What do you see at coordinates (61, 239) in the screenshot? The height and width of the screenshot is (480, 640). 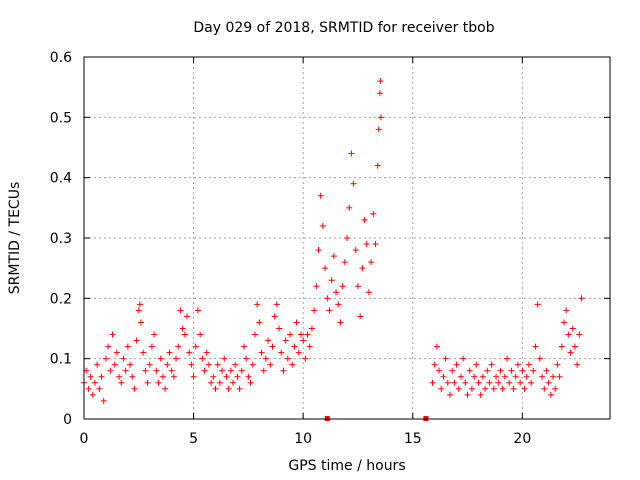 I see `y-tick-label: 0.3` at bounding box center [61, 239].